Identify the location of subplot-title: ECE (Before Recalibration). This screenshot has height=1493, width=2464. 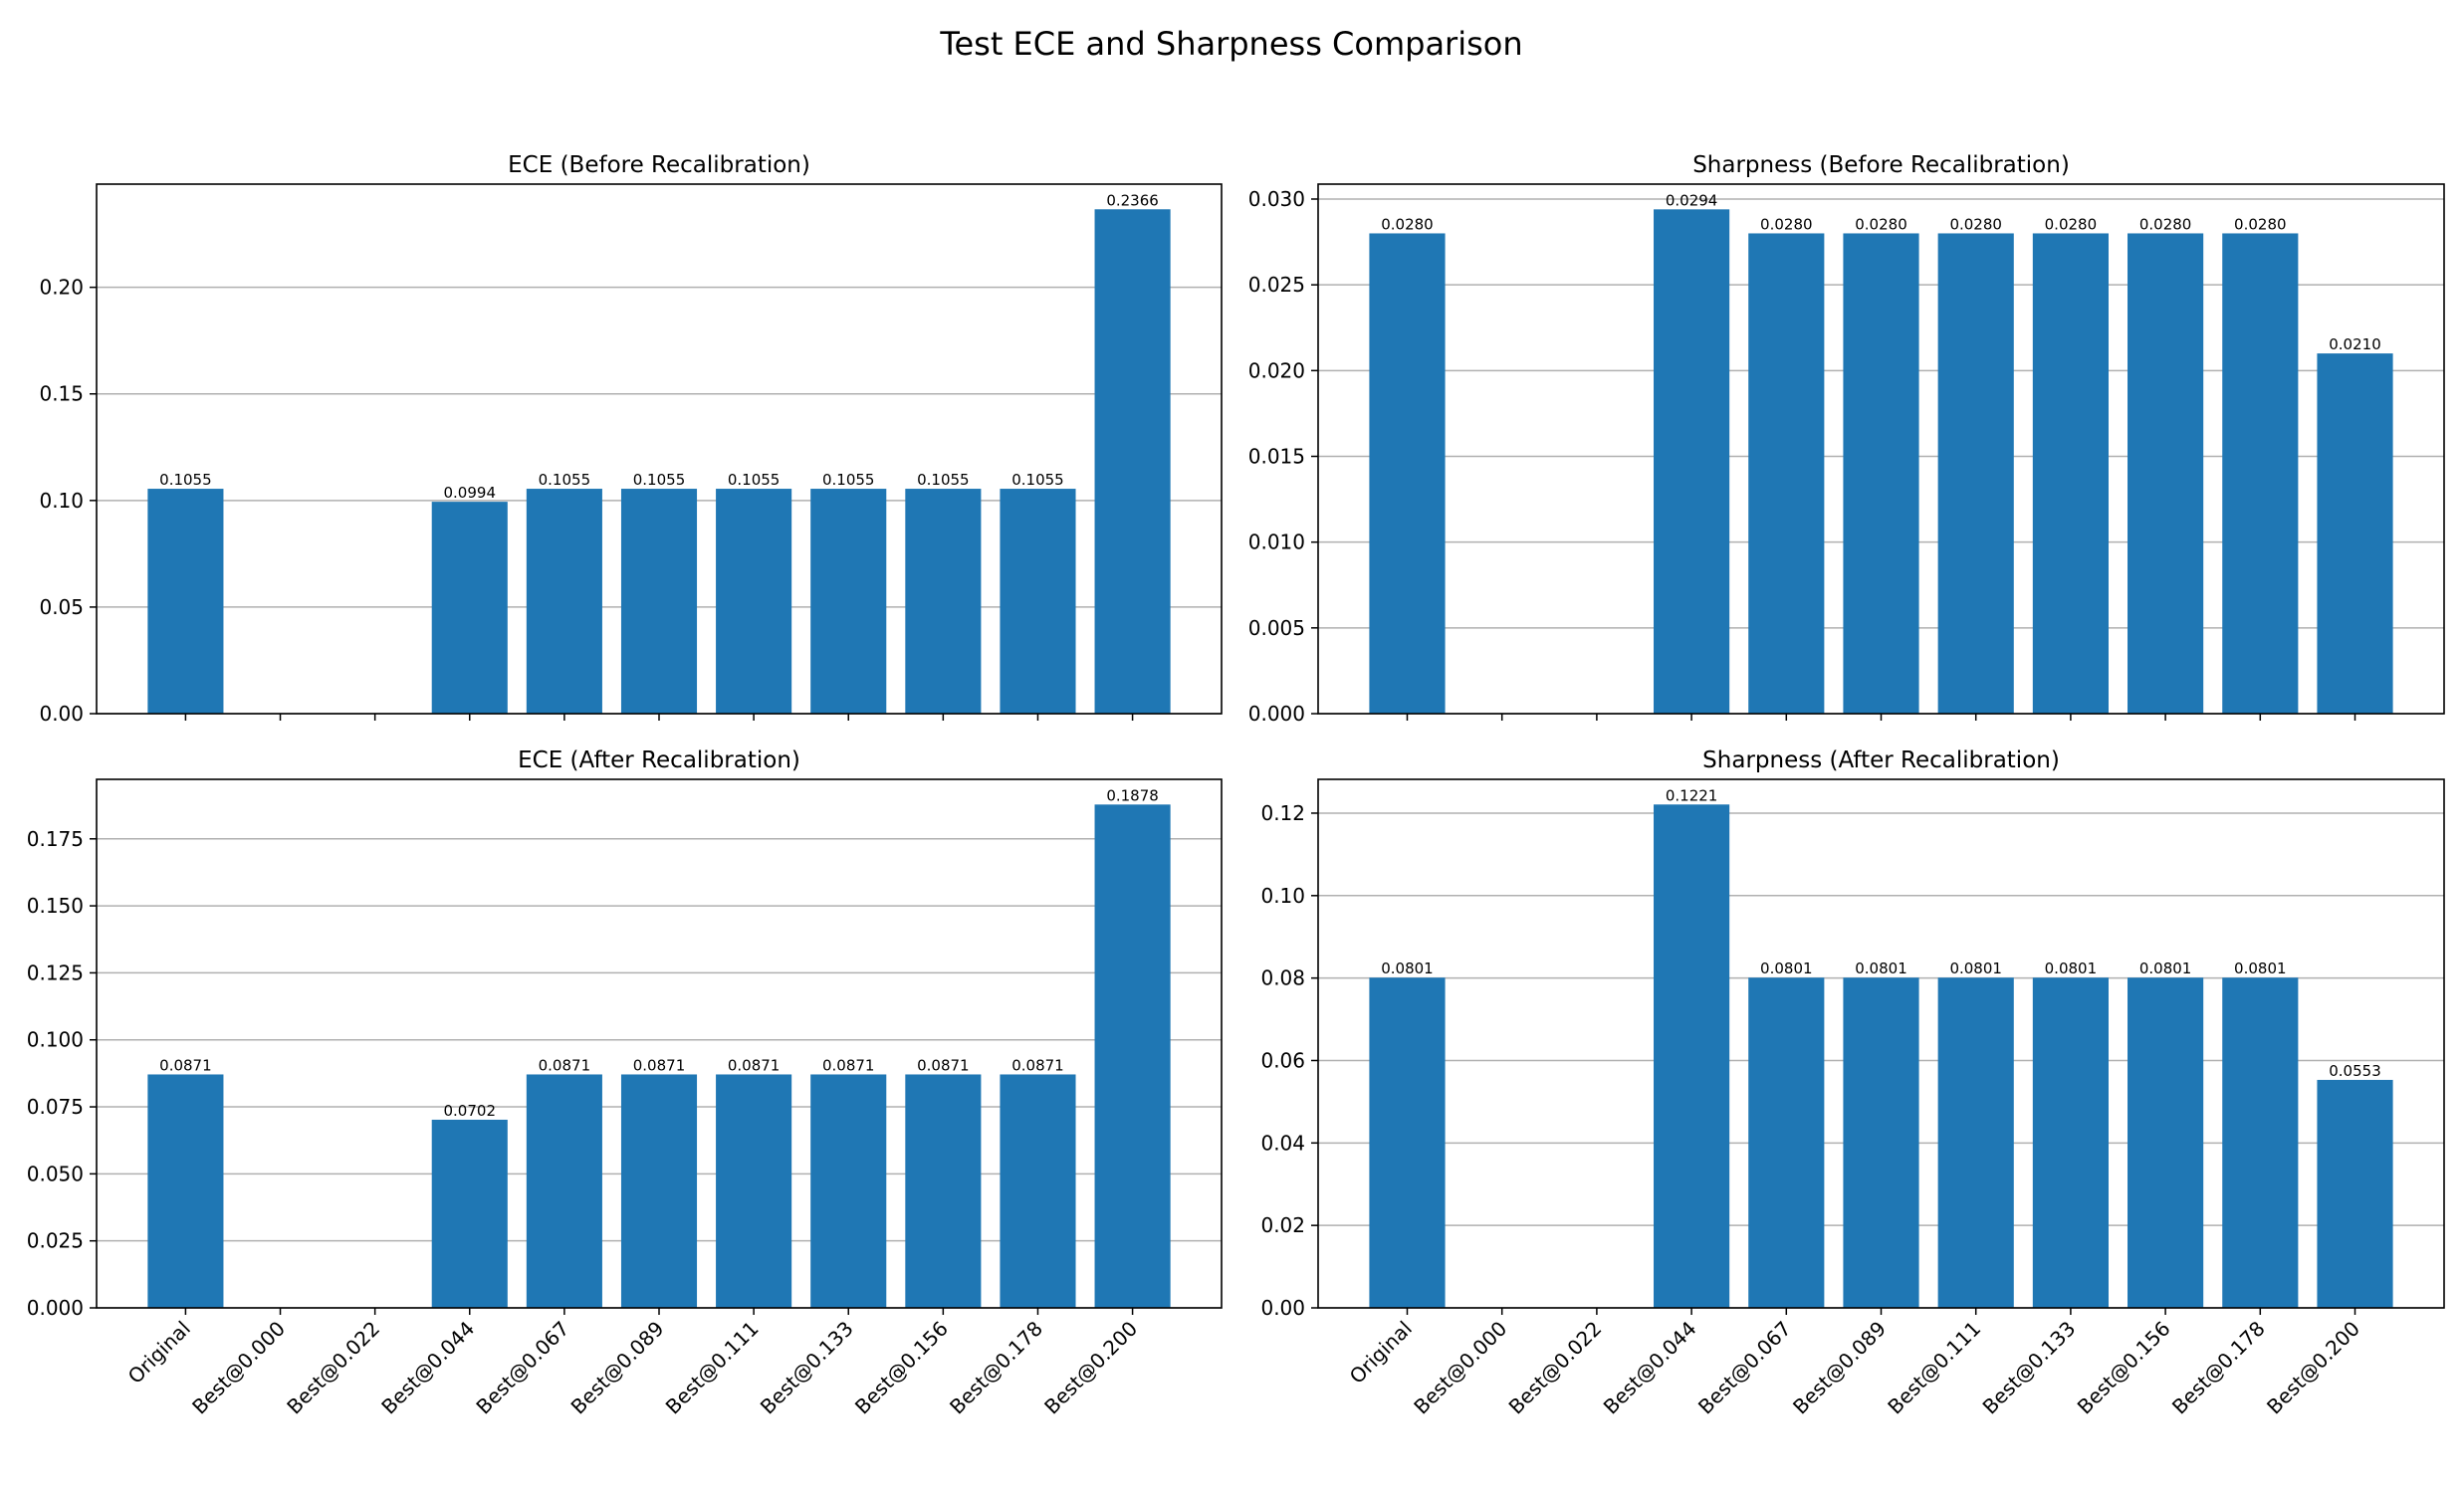
(659, 165).